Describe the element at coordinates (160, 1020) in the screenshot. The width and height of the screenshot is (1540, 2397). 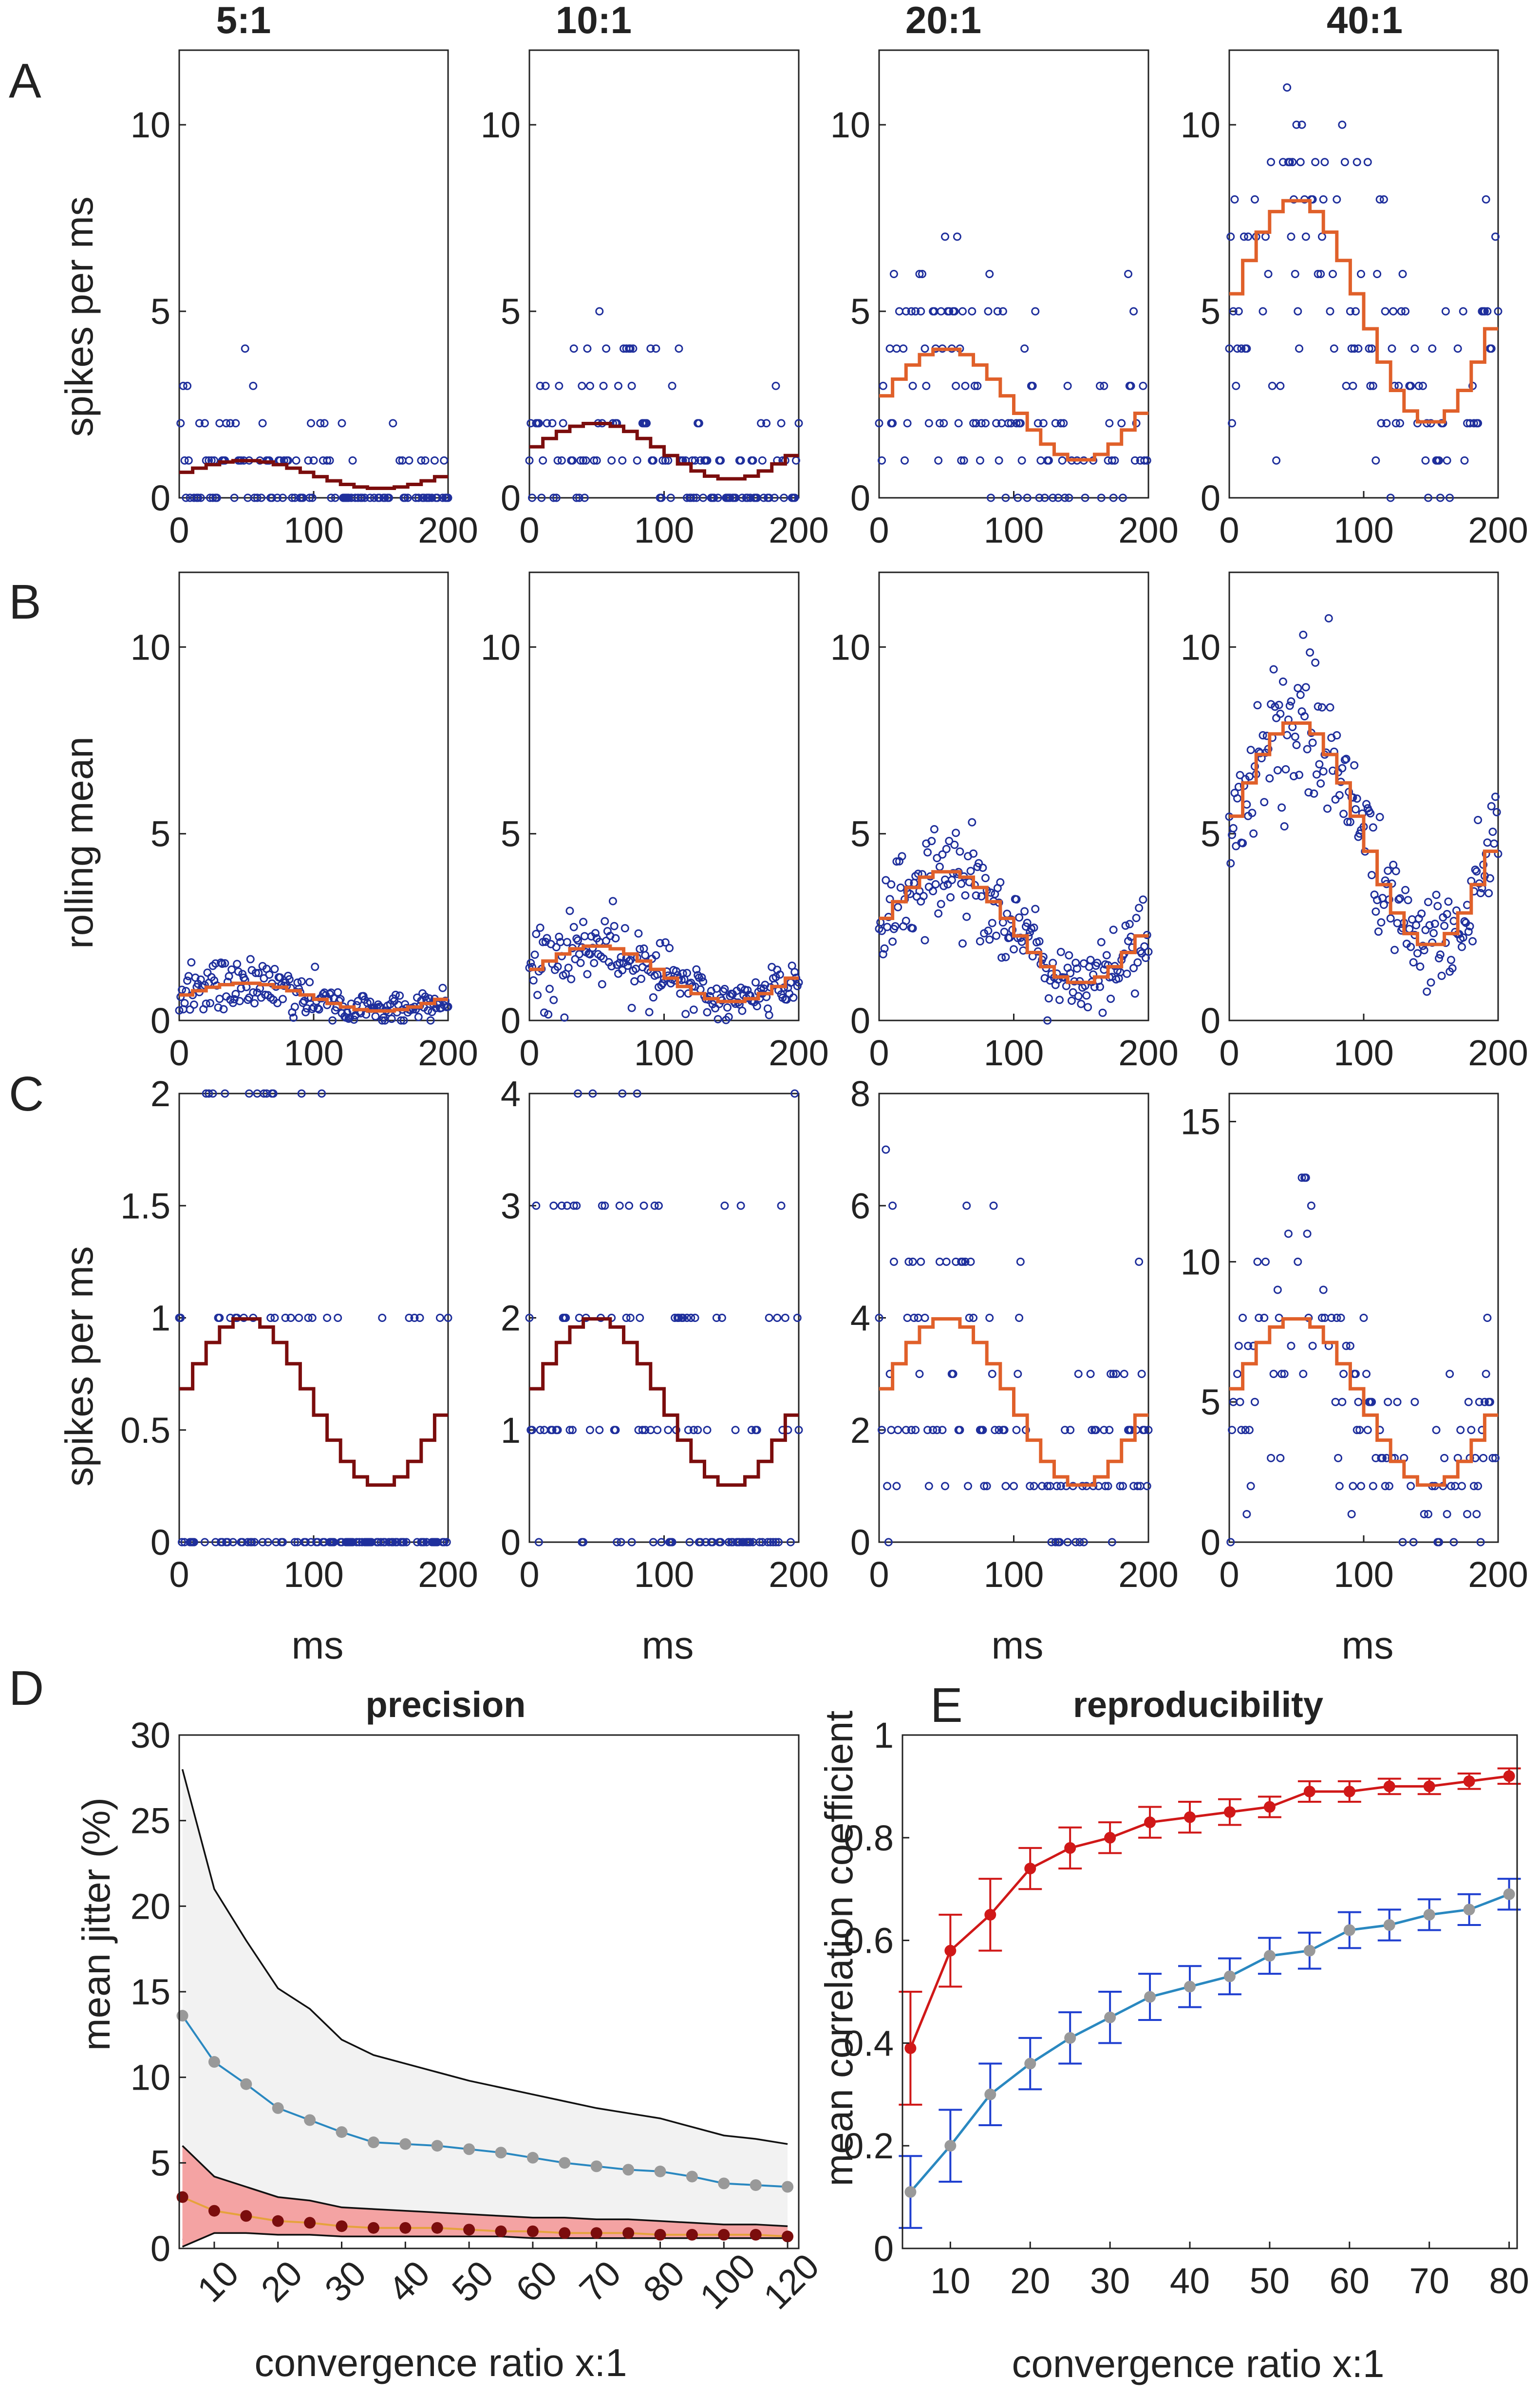
I see `y-tick-label: 0` at that location.